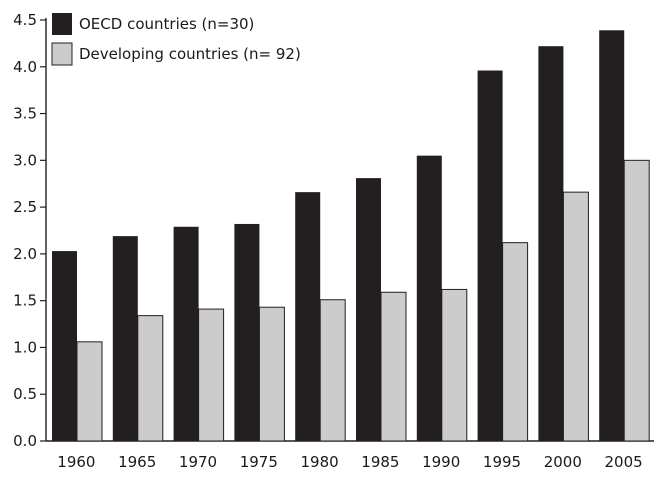 The width and height of the screenshot is (657, 477). Describe the element at coordinates (198, 462) in the screenshot. I see `x-tick-label: 1970` at that location.